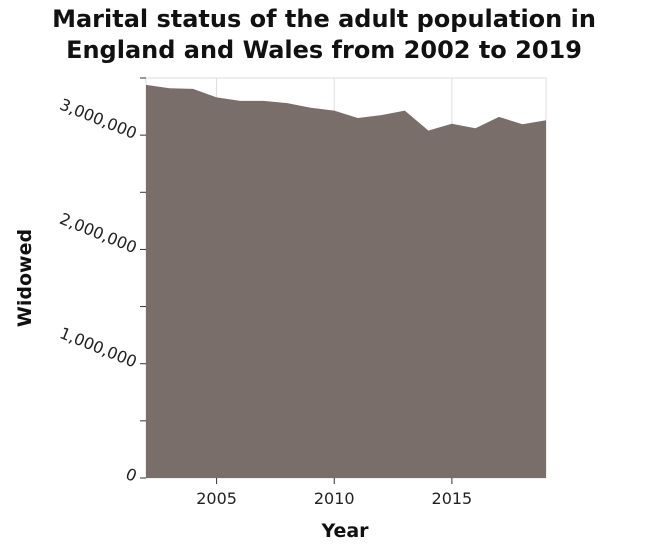 The image size is (648, 550). Describe the element at coordinates (344, 531) in the screenshot. I see `x-axis-title: Year` at that location.